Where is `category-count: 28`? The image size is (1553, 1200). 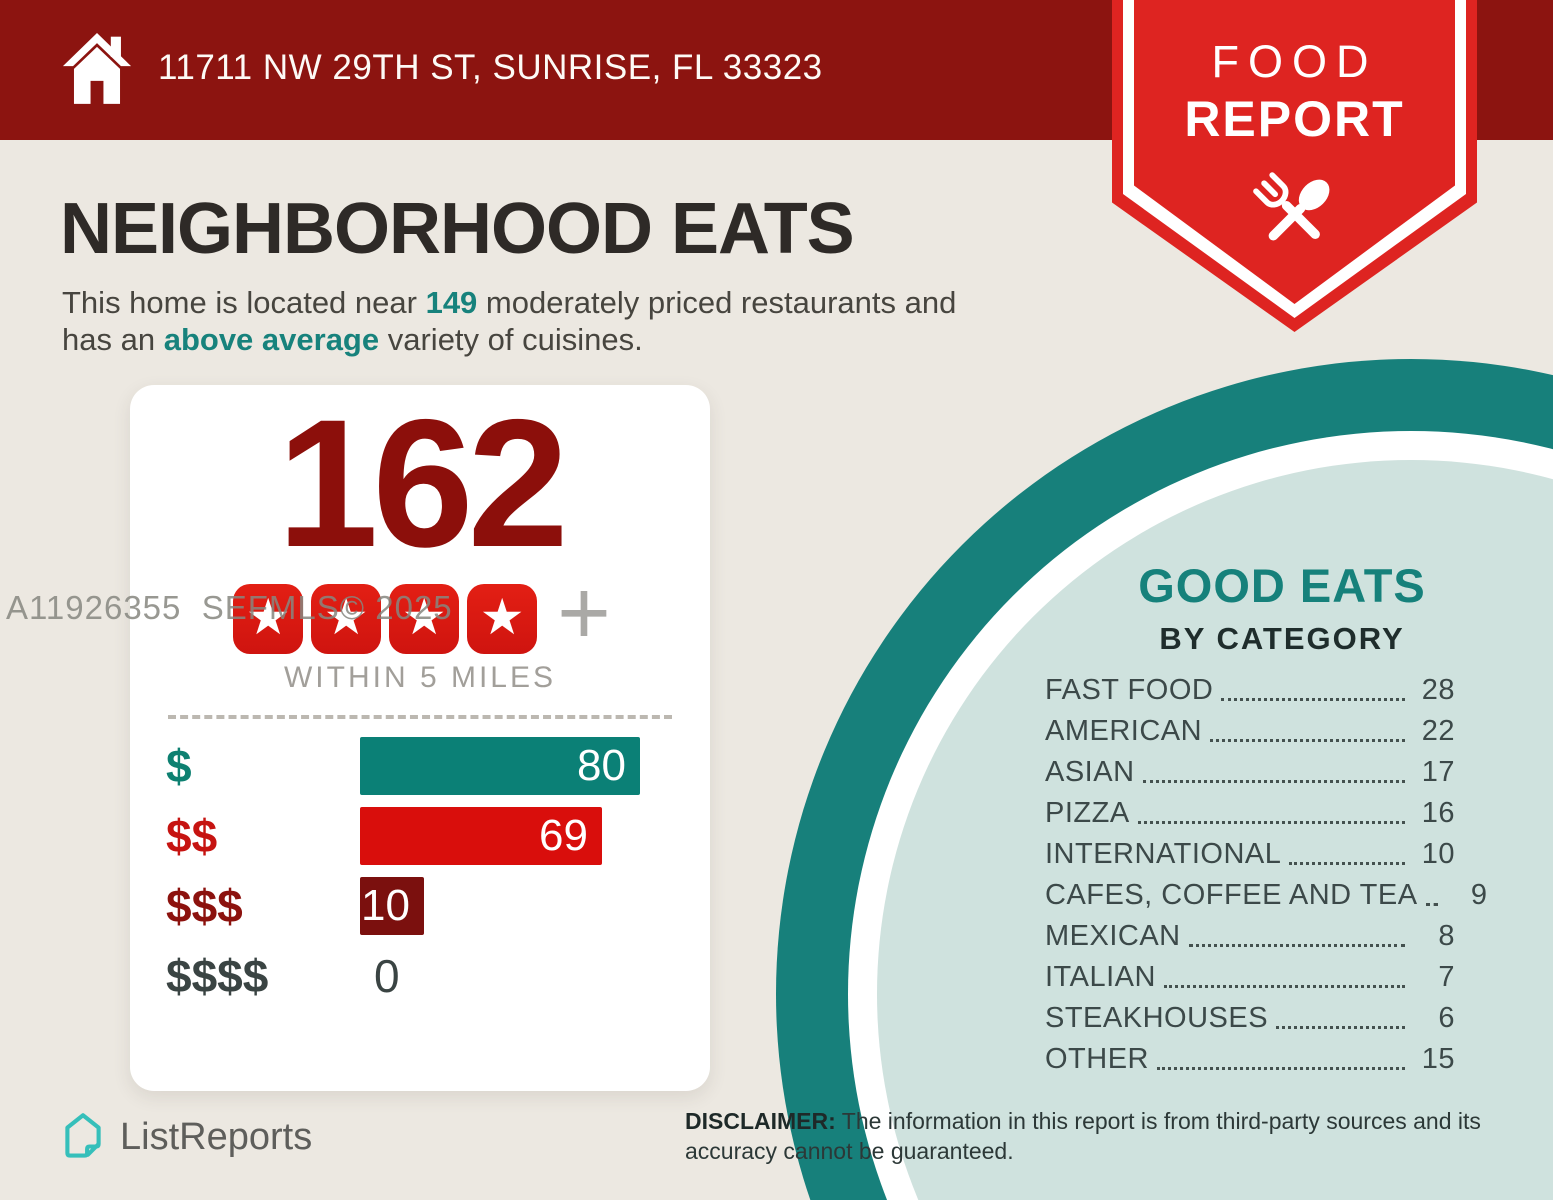
category-count: 28 is located at coordinates (1438, 690).